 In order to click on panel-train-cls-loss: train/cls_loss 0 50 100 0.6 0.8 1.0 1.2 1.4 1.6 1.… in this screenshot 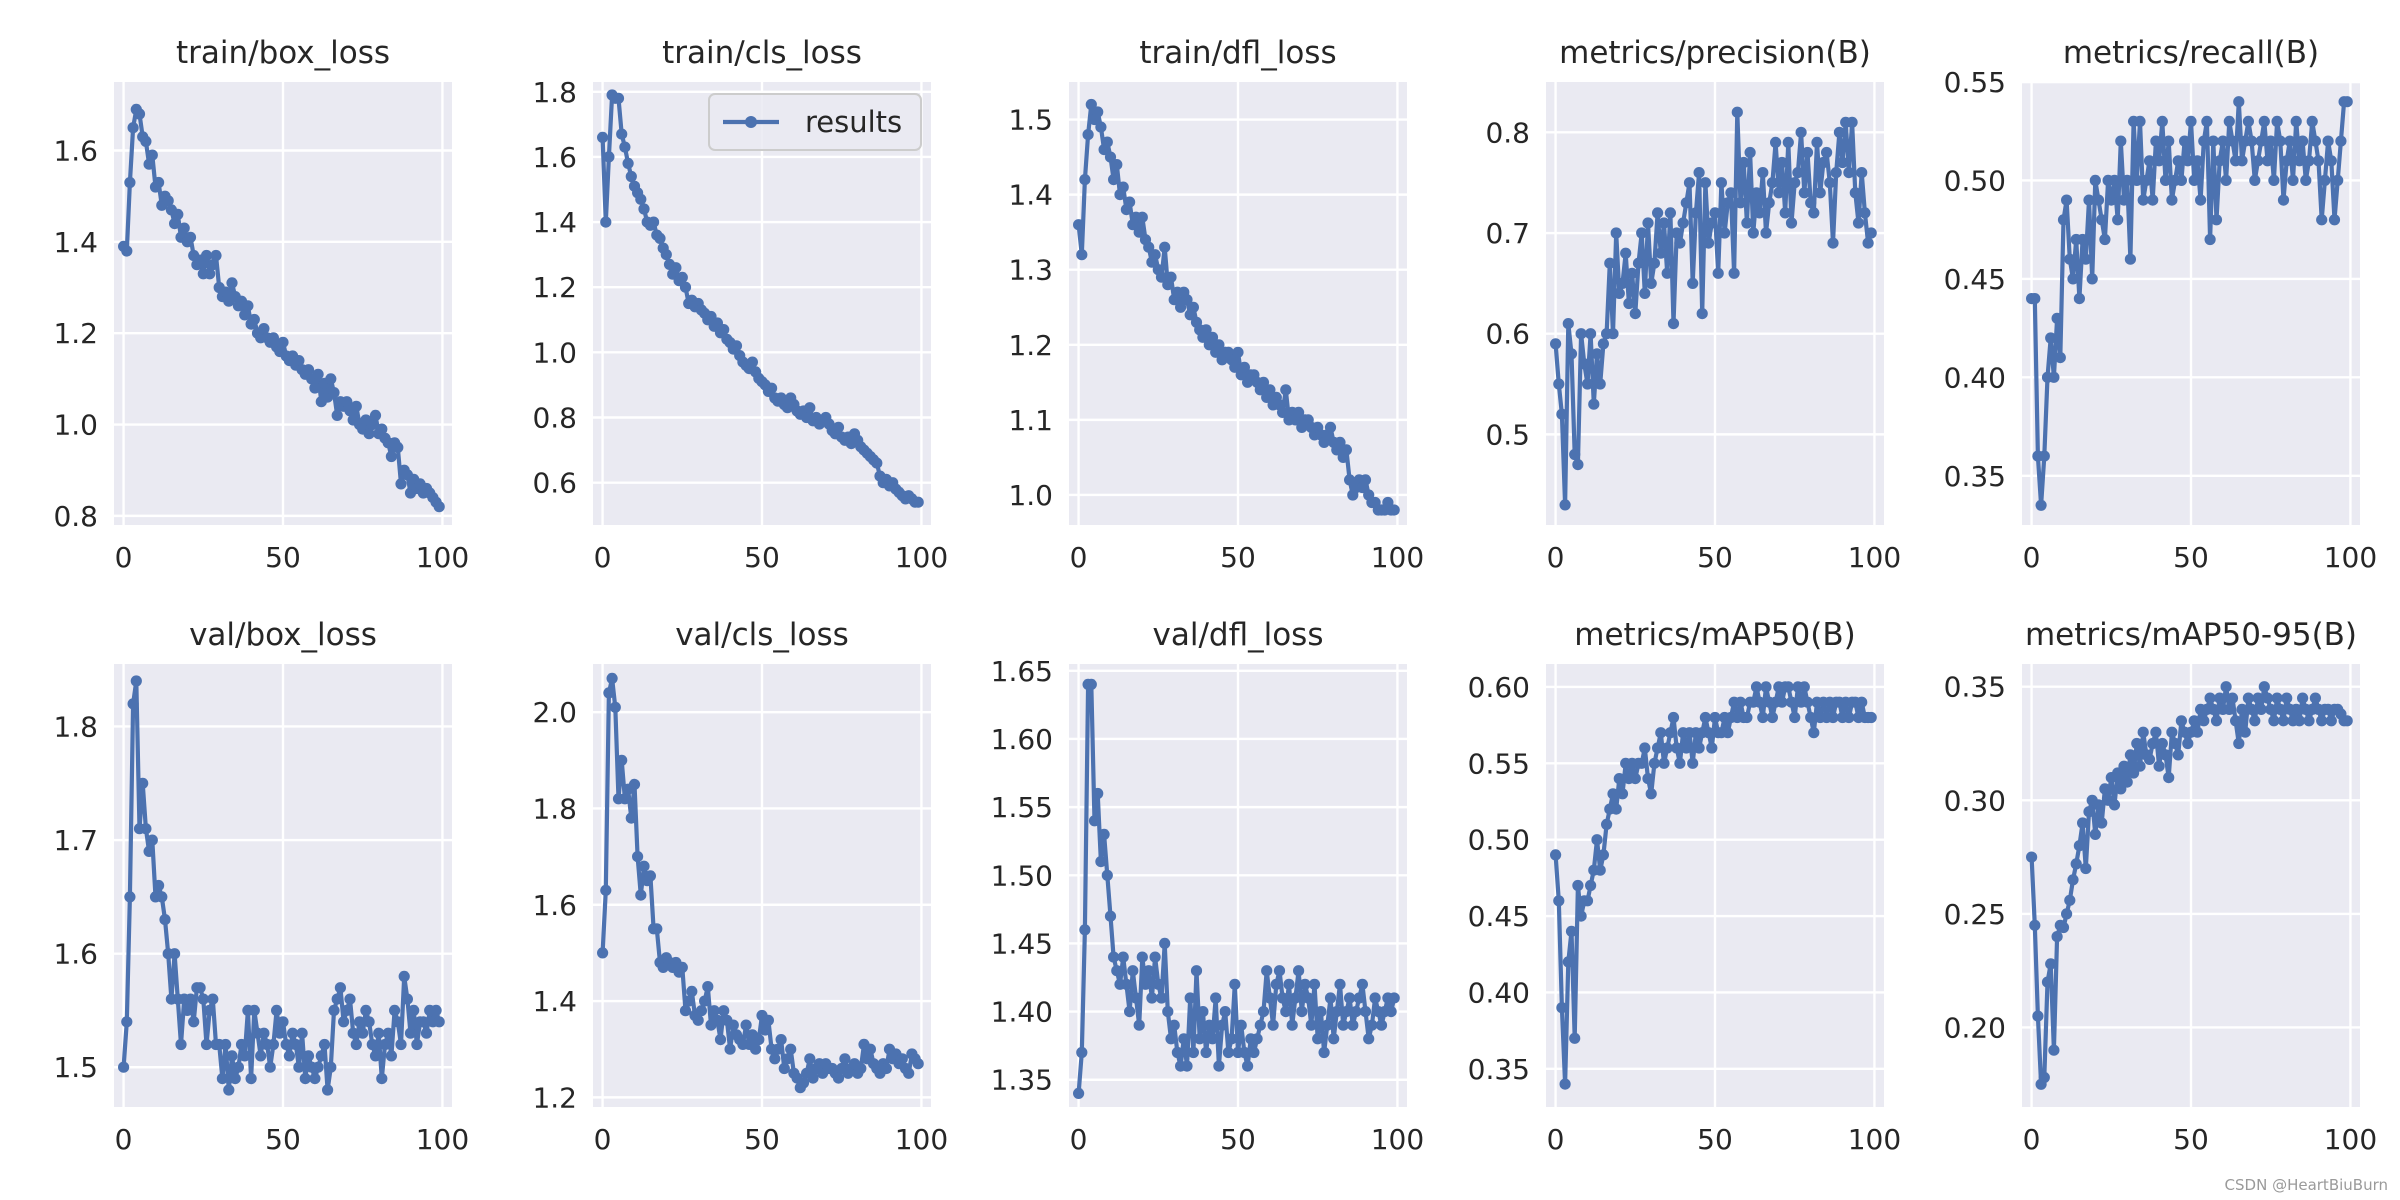, I will do `click(740, 304)`.